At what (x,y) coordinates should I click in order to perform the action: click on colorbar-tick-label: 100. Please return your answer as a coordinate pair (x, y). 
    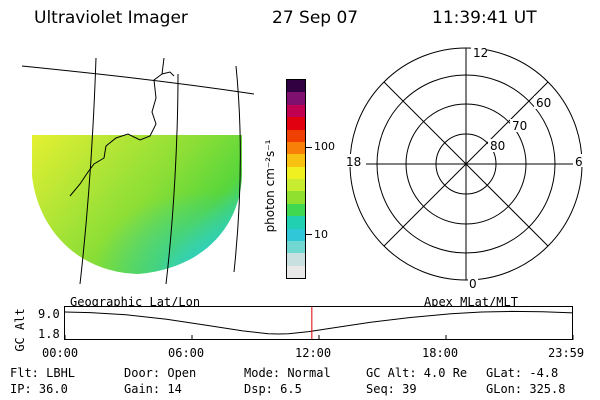
    Looking at the image, I should click on (324, 146).